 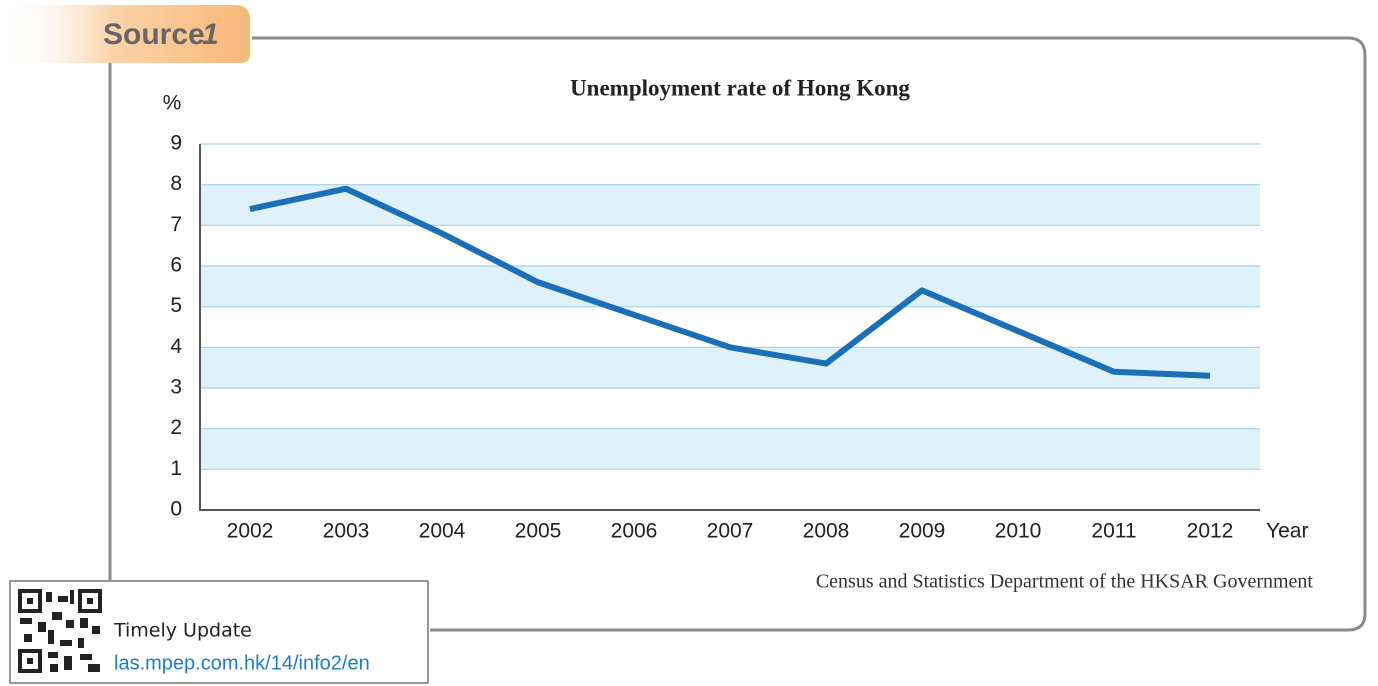 I want to click on y-tick-label: 7, so click(x=176, y=224).